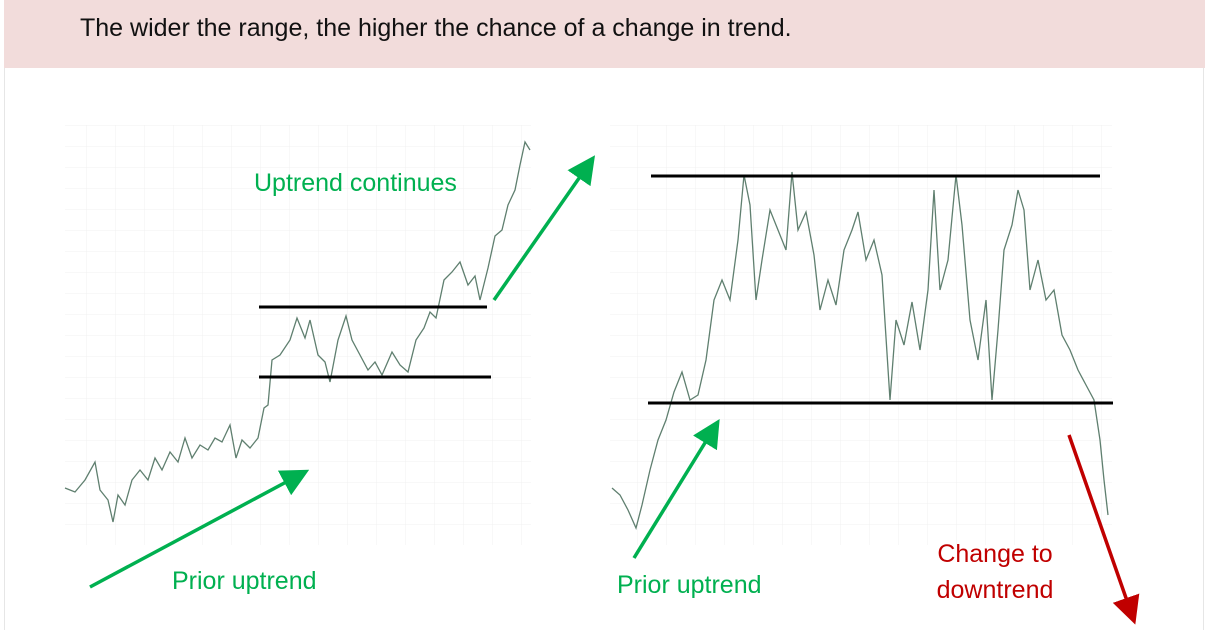 The width and height of the screenshot is (1210, 630). Describe the element at coordinates (994, 554) in the screenshot. I see `annotation: Change to` at that location.